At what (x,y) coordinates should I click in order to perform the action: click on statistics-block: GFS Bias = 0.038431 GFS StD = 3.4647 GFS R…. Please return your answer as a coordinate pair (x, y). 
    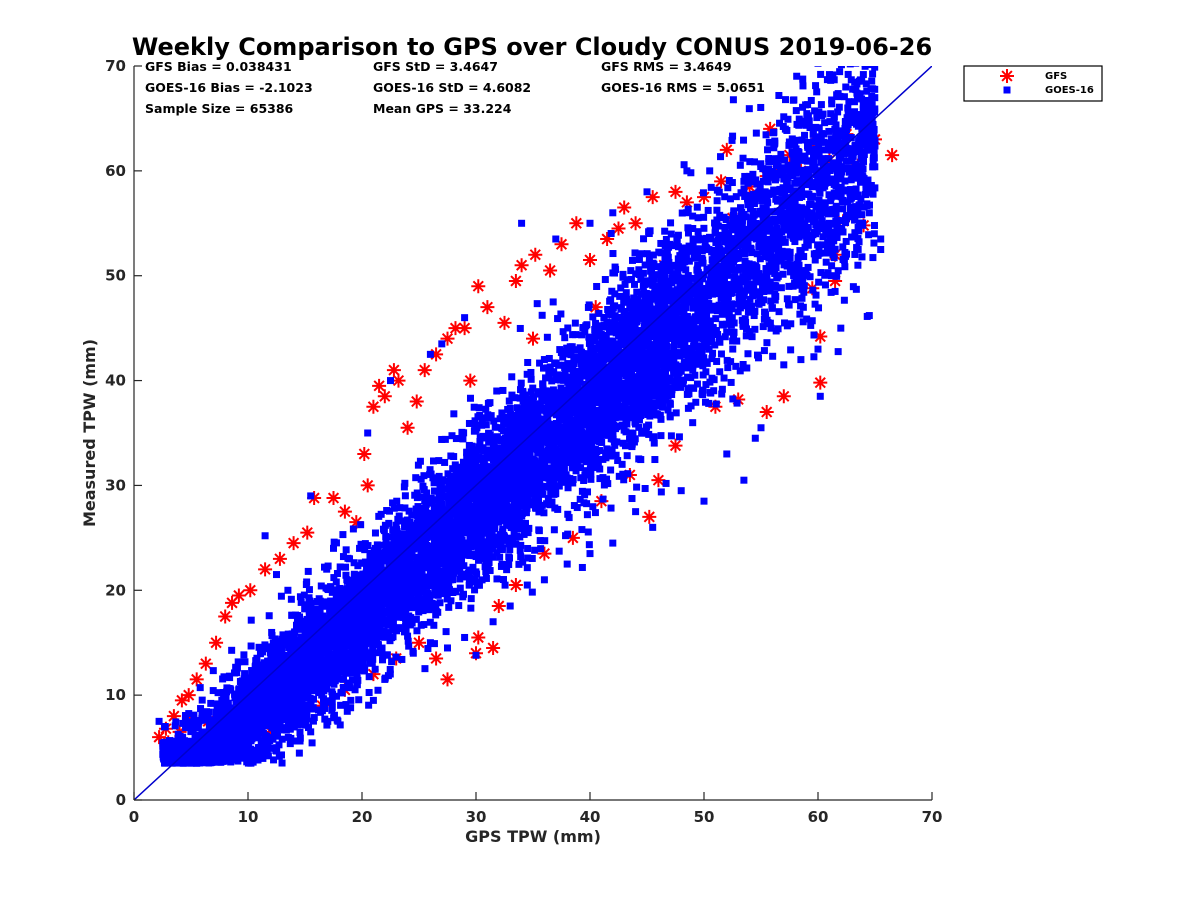
    Looking at the image, I should click on (455, 87).